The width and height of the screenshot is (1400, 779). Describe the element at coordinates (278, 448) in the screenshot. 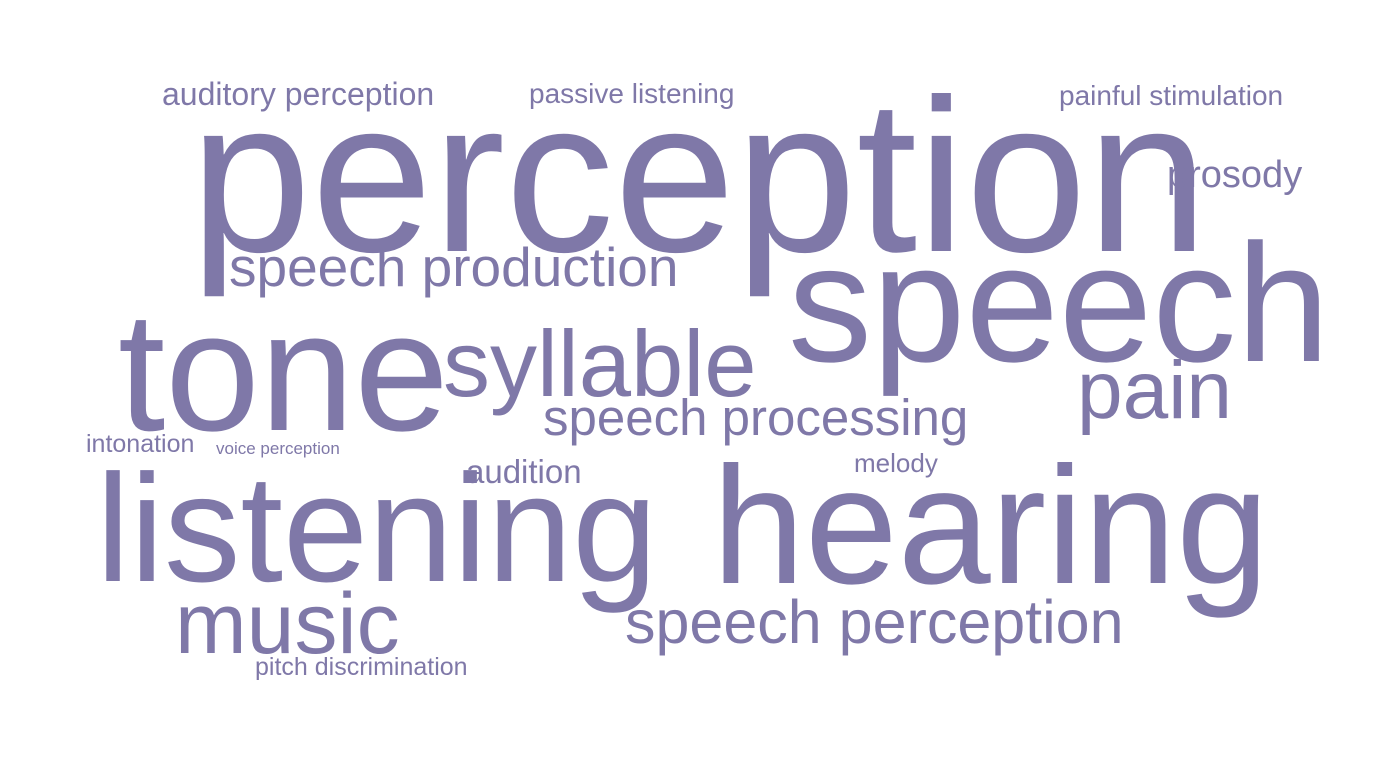

I see `word-voice-perception: voice perception` at that location.